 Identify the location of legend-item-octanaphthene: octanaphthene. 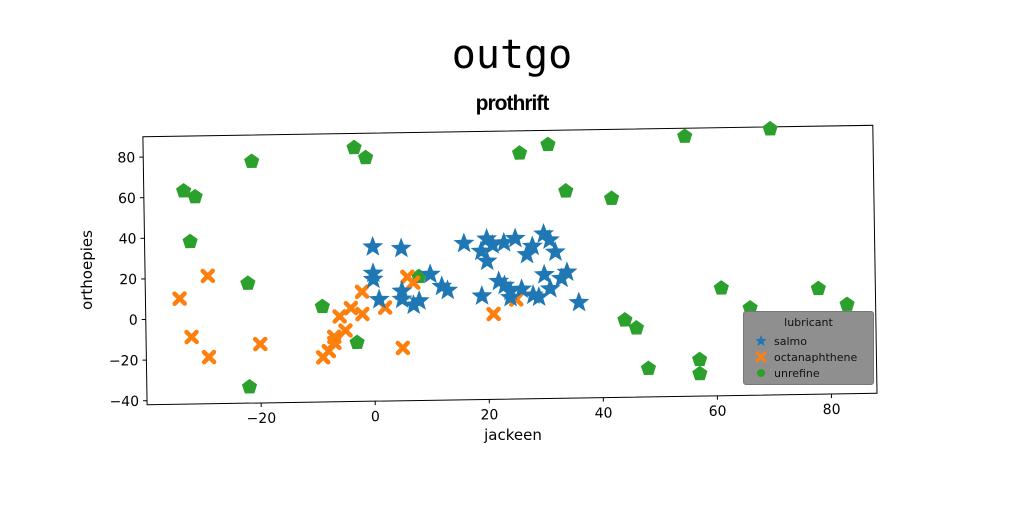
(804, 357).